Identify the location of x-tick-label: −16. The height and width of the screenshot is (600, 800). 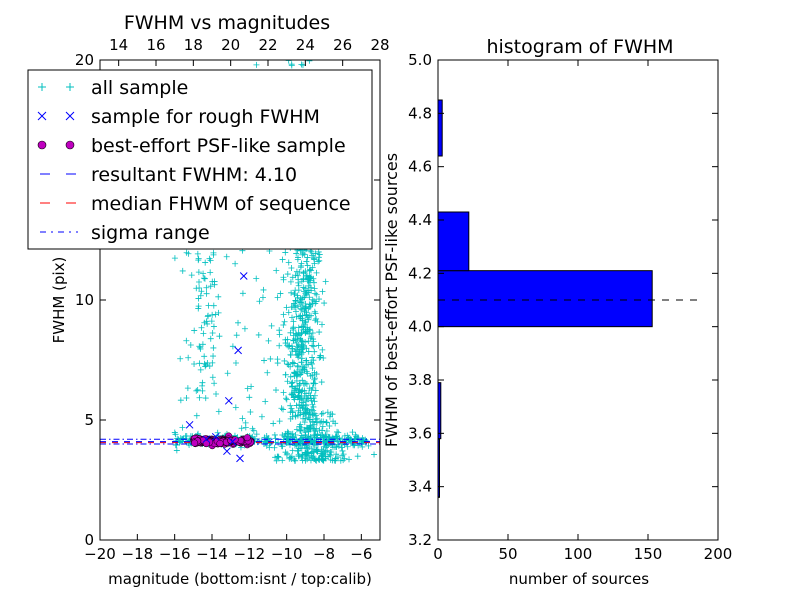
(175, 554).